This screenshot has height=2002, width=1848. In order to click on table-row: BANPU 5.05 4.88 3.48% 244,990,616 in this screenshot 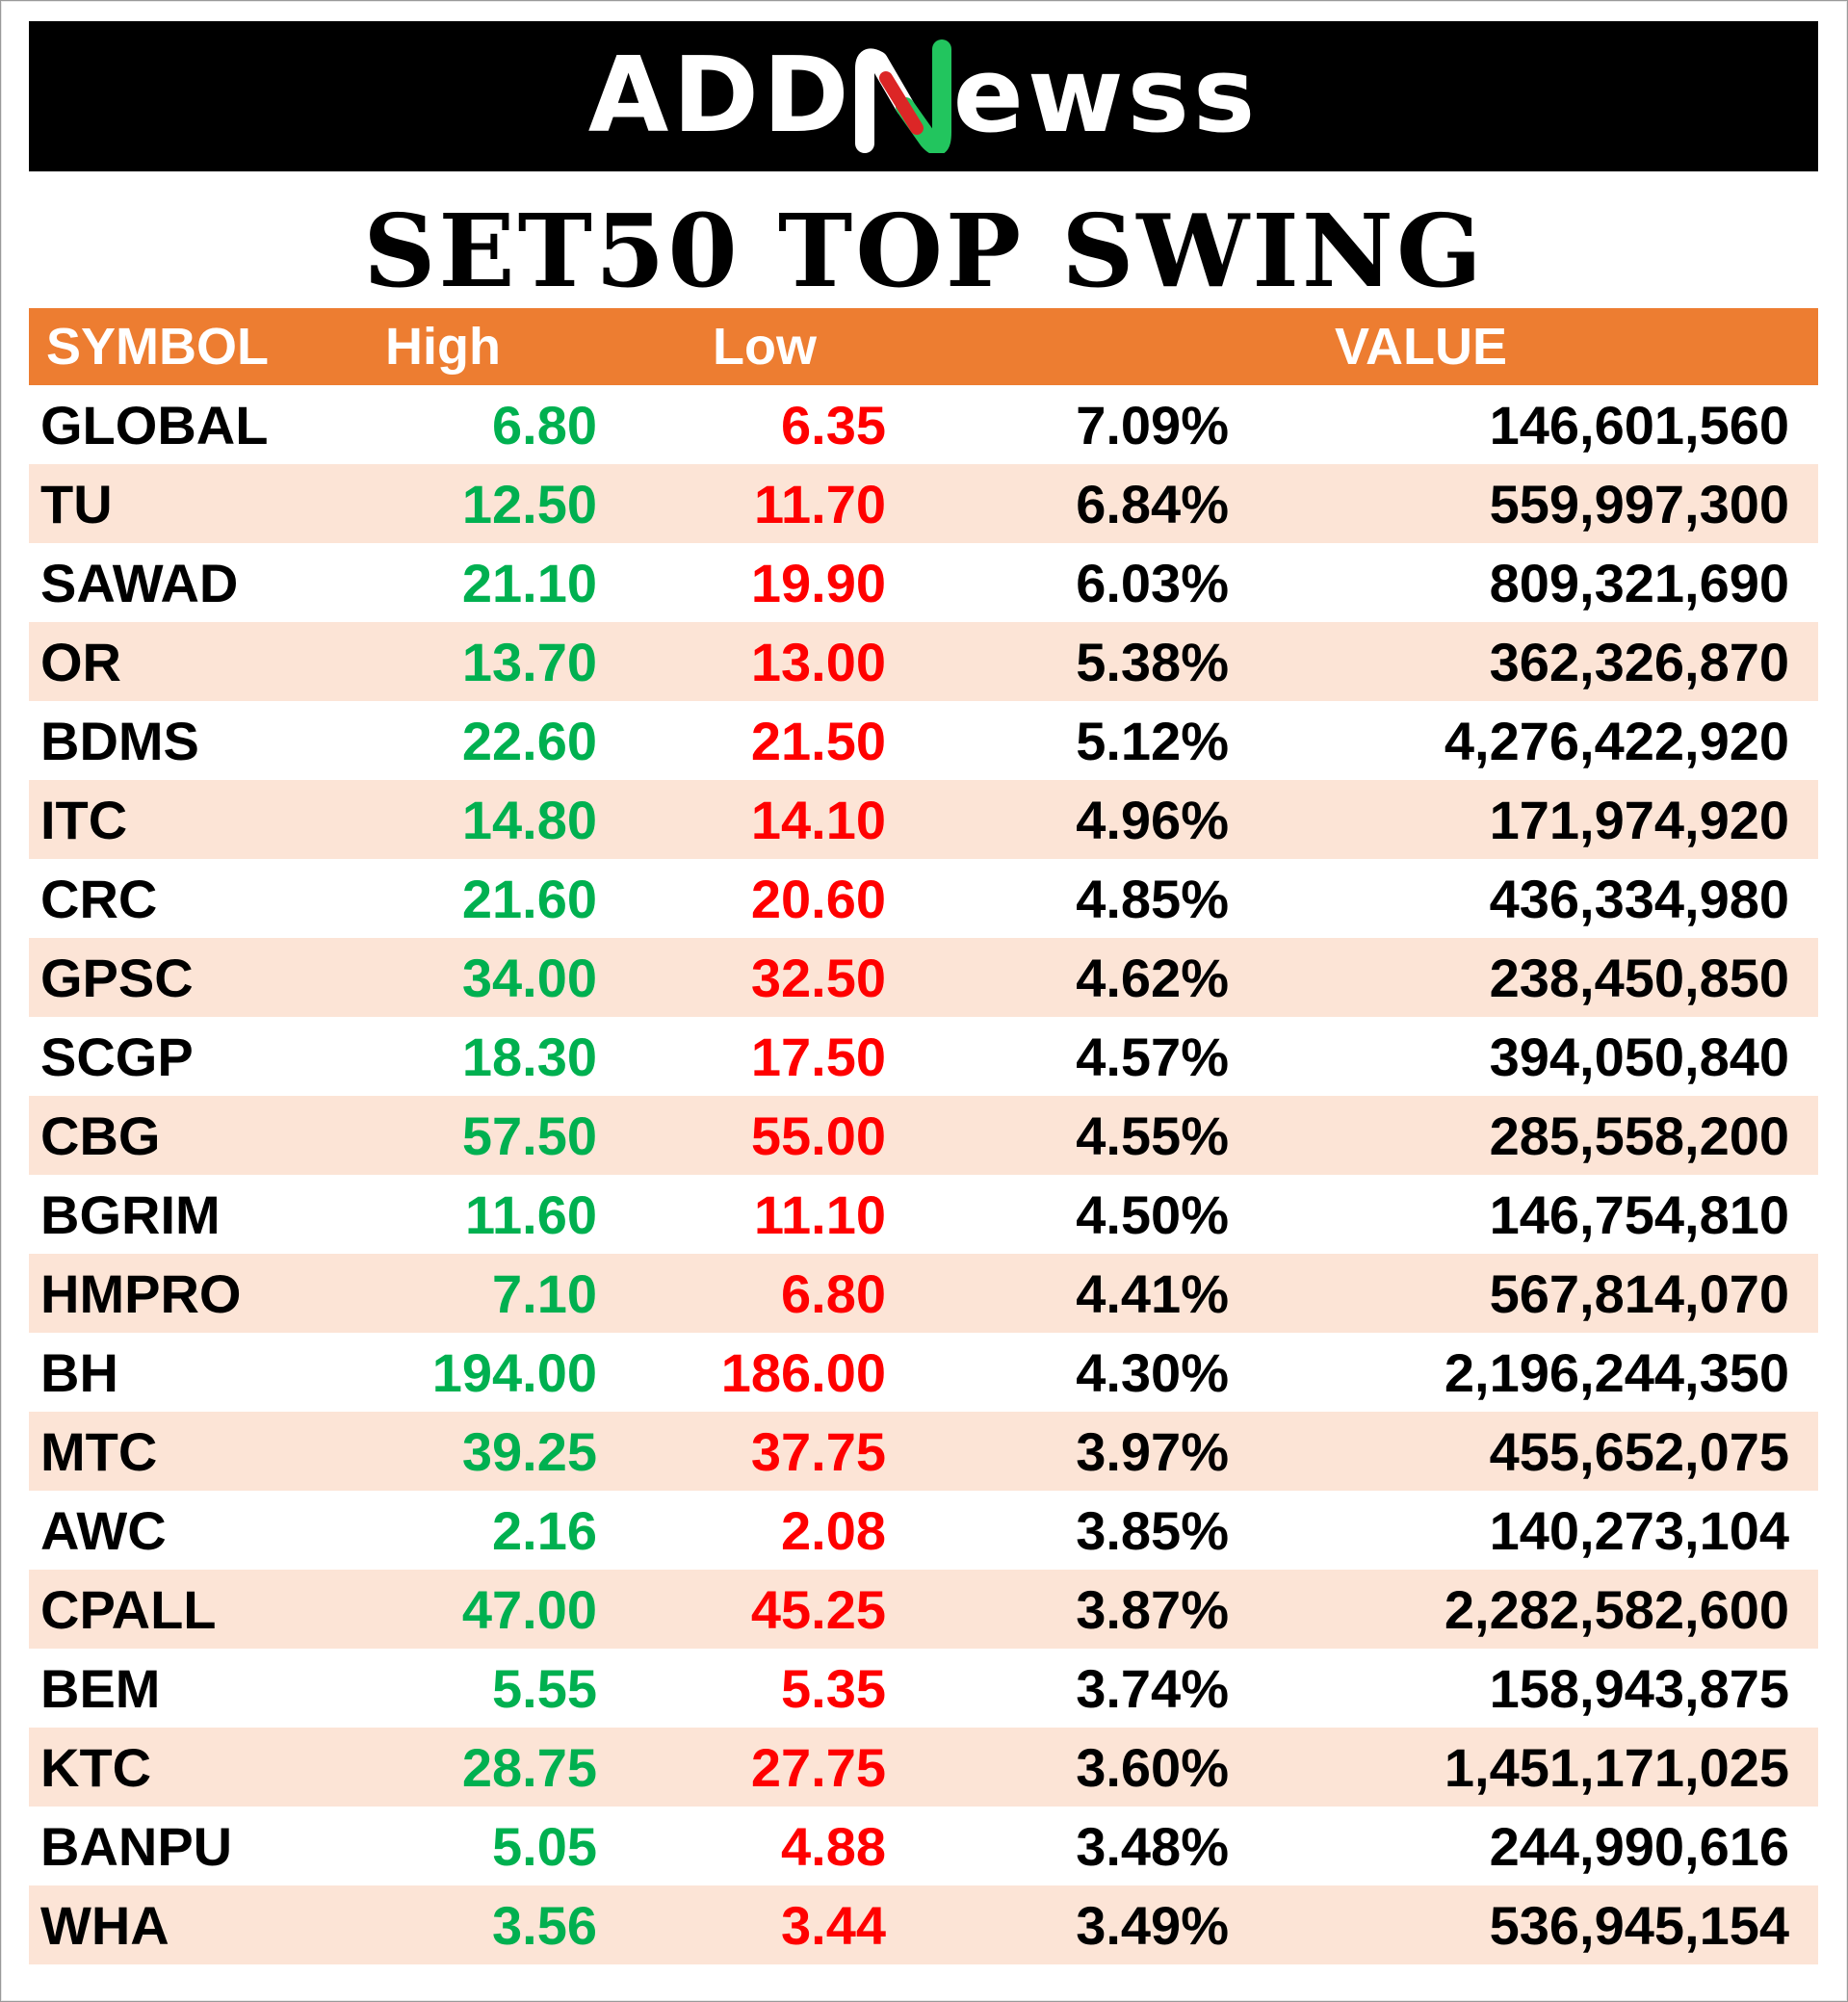, I will do `click(923, 1846)`.